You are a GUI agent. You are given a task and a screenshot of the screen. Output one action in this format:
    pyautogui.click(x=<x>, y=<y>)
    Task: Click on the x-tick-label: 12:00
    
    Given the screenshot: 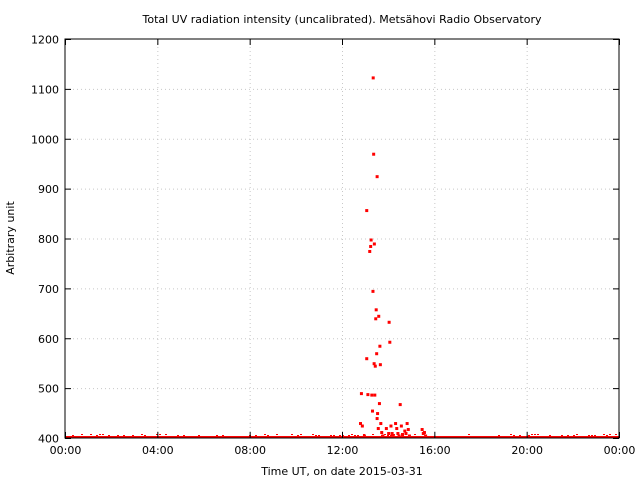 What is the action you would take?
    pyautogui.click(x=343, y=450)
    